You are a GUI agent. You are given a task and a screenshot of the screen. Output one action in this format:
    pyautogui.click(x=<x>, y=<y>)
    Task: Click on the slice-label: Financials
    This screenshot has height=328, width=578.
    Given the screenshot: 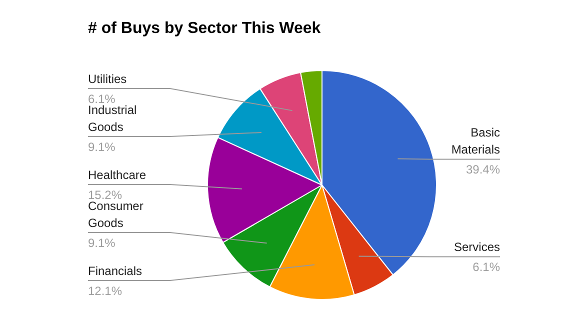 What is the action you would take?
    pyautogui.click(x=115, y=271)
    